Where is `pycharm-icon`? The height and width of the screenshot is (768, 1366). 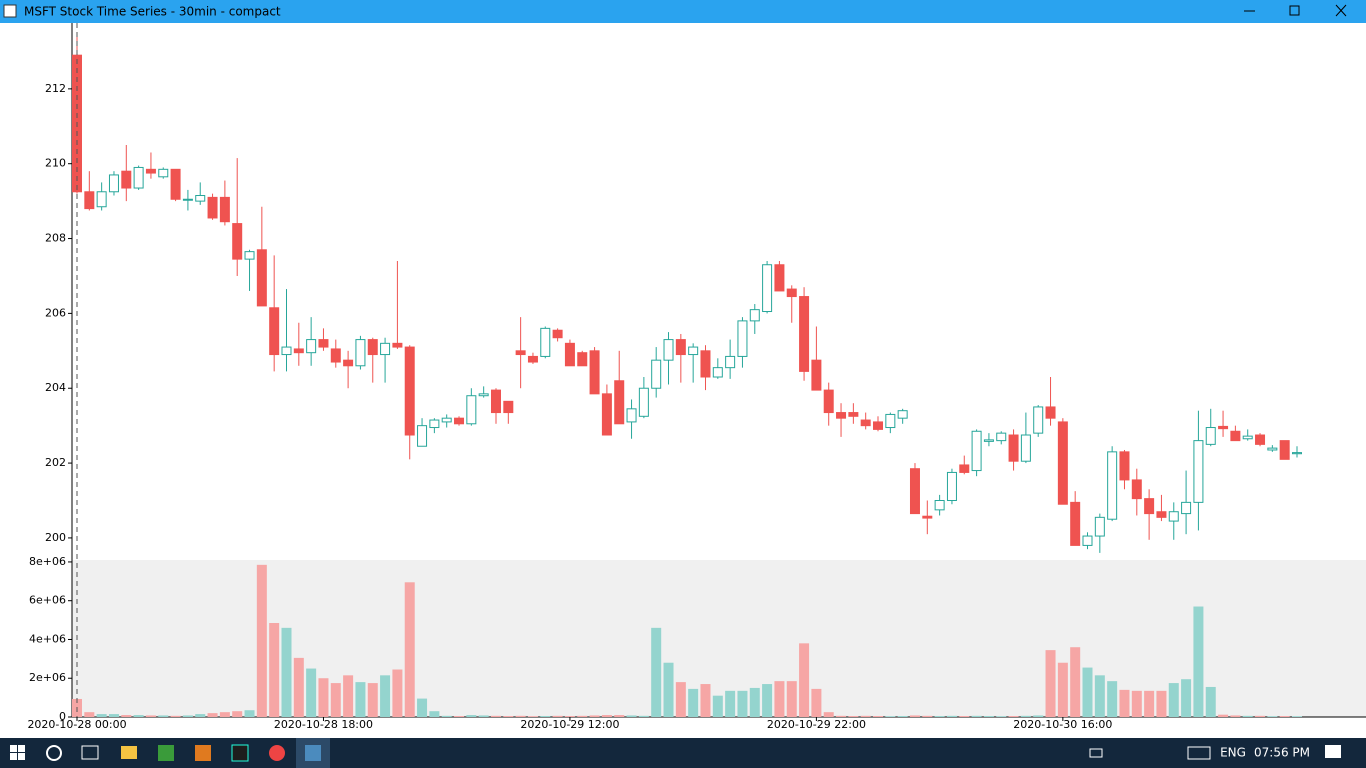
pycharm-icon is located at coordinates (240, 753).